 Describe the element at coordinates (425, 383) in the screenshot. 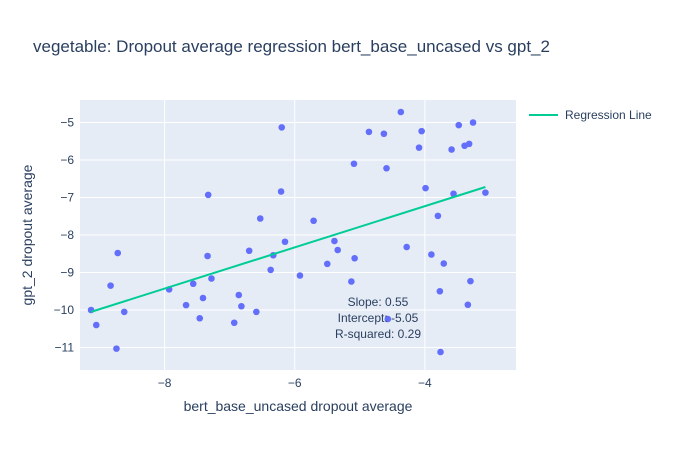

I see `x-tick-label: −4` at that location.